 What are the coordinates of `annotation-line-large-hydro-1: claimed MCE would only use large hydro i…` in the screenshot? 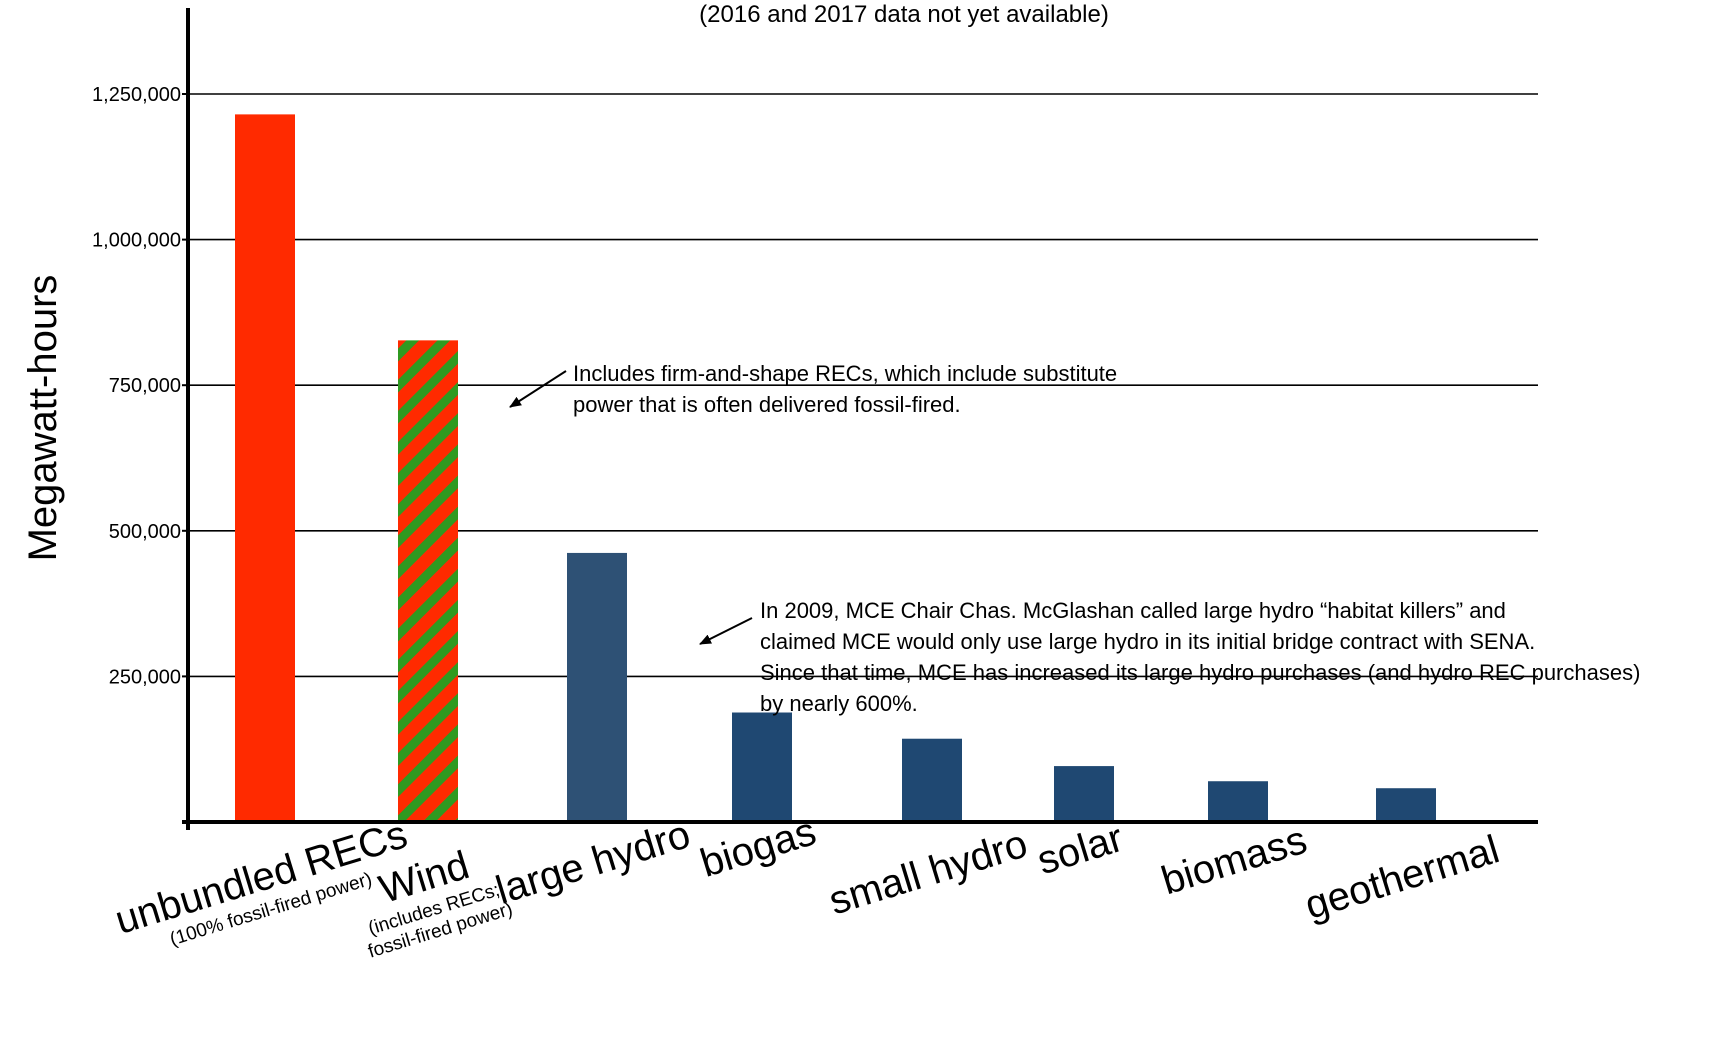 It's located at (1147, 641).